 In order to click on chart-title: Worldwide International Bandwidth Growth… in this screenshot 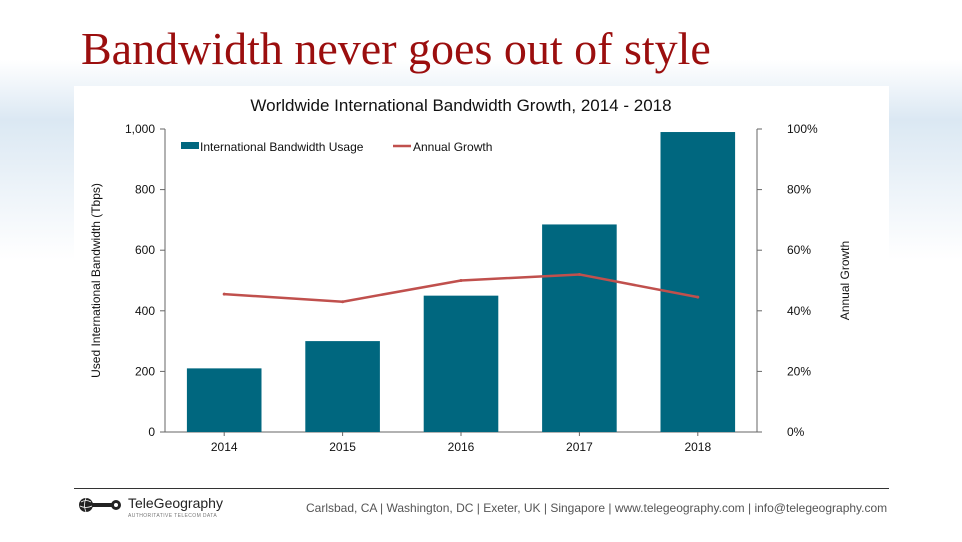, I will do `click(460, 105)`.